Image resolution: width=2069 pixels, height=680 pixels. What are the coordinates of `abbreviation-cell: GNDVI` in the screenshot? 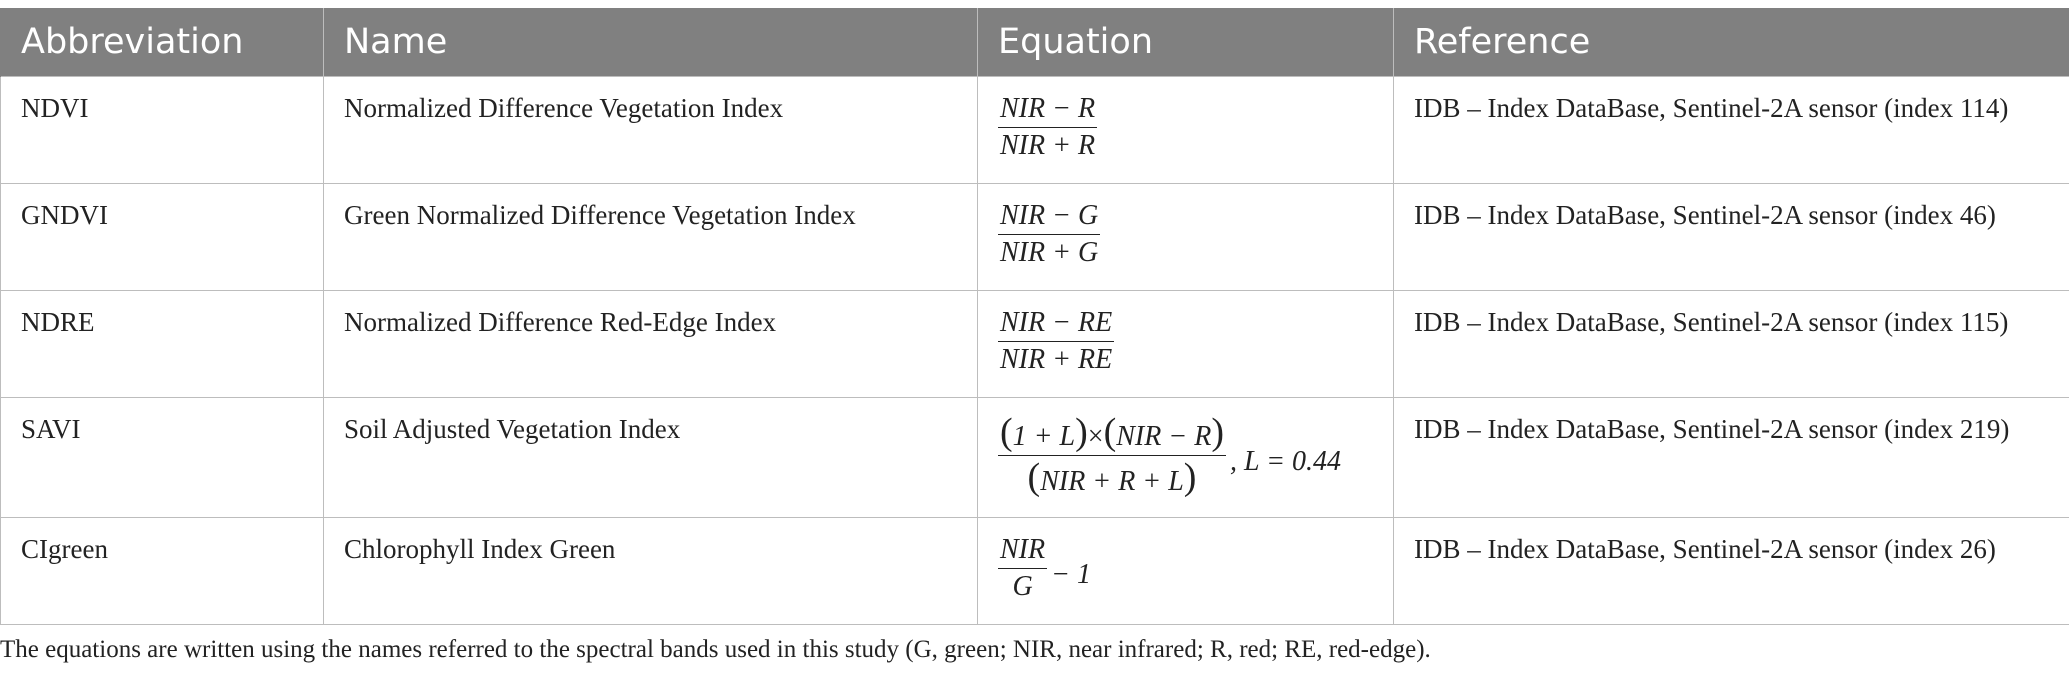 It's located at (162, 236).